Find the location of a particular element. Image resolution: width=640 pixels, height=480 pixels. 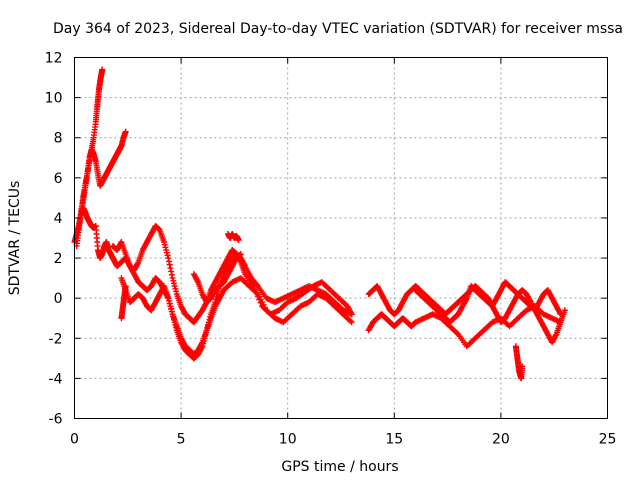

series-s3 is located at coordinates (214, 283).